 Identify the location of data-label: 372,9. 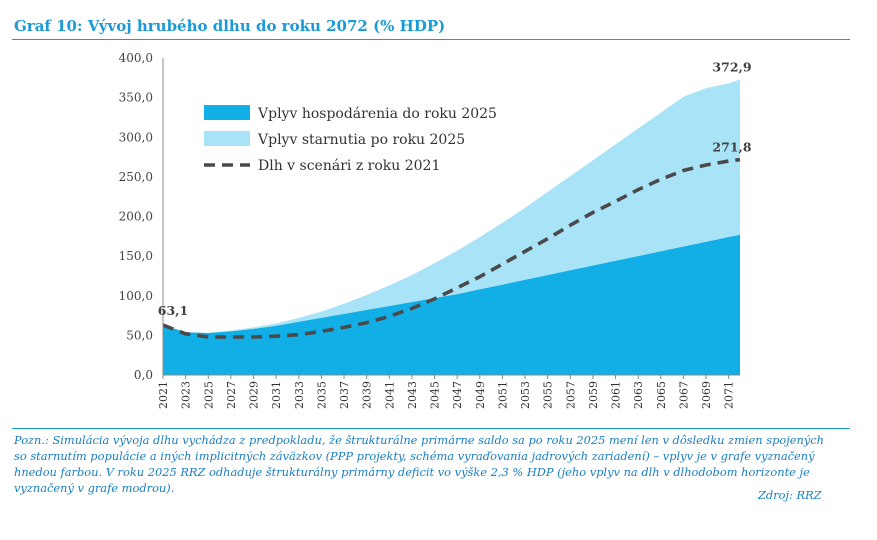
(731, 66).